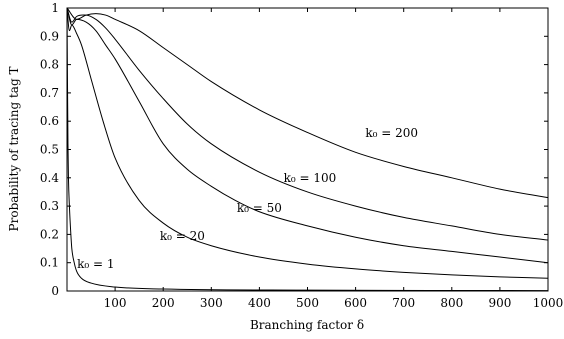  Describe the element at coordinates (49, 36) in the screenshot. I see `y-tick-label-9: 0.9` at that location.